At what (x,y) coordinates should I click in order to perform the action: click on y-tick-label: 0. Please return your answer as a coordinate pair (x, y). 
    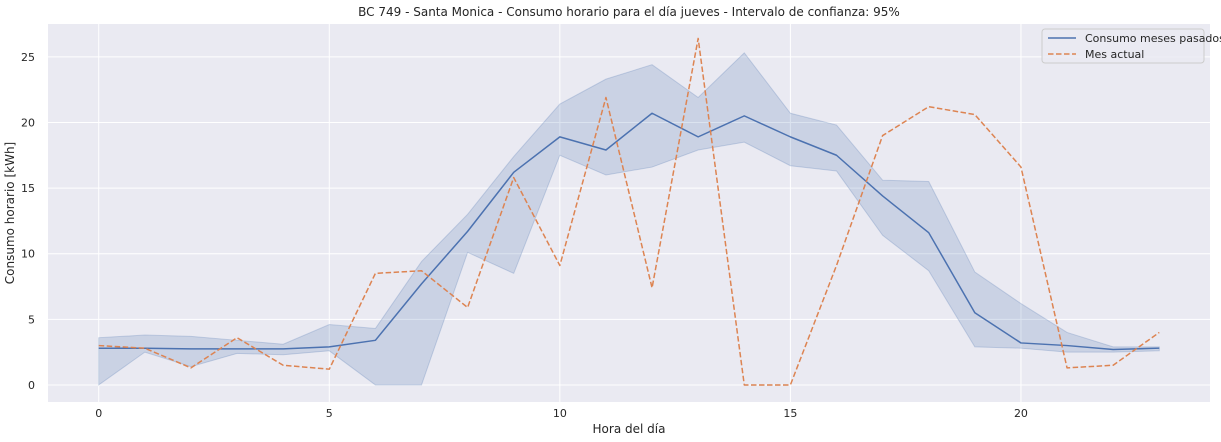
    Looking at the image, I should click on (31, 385).